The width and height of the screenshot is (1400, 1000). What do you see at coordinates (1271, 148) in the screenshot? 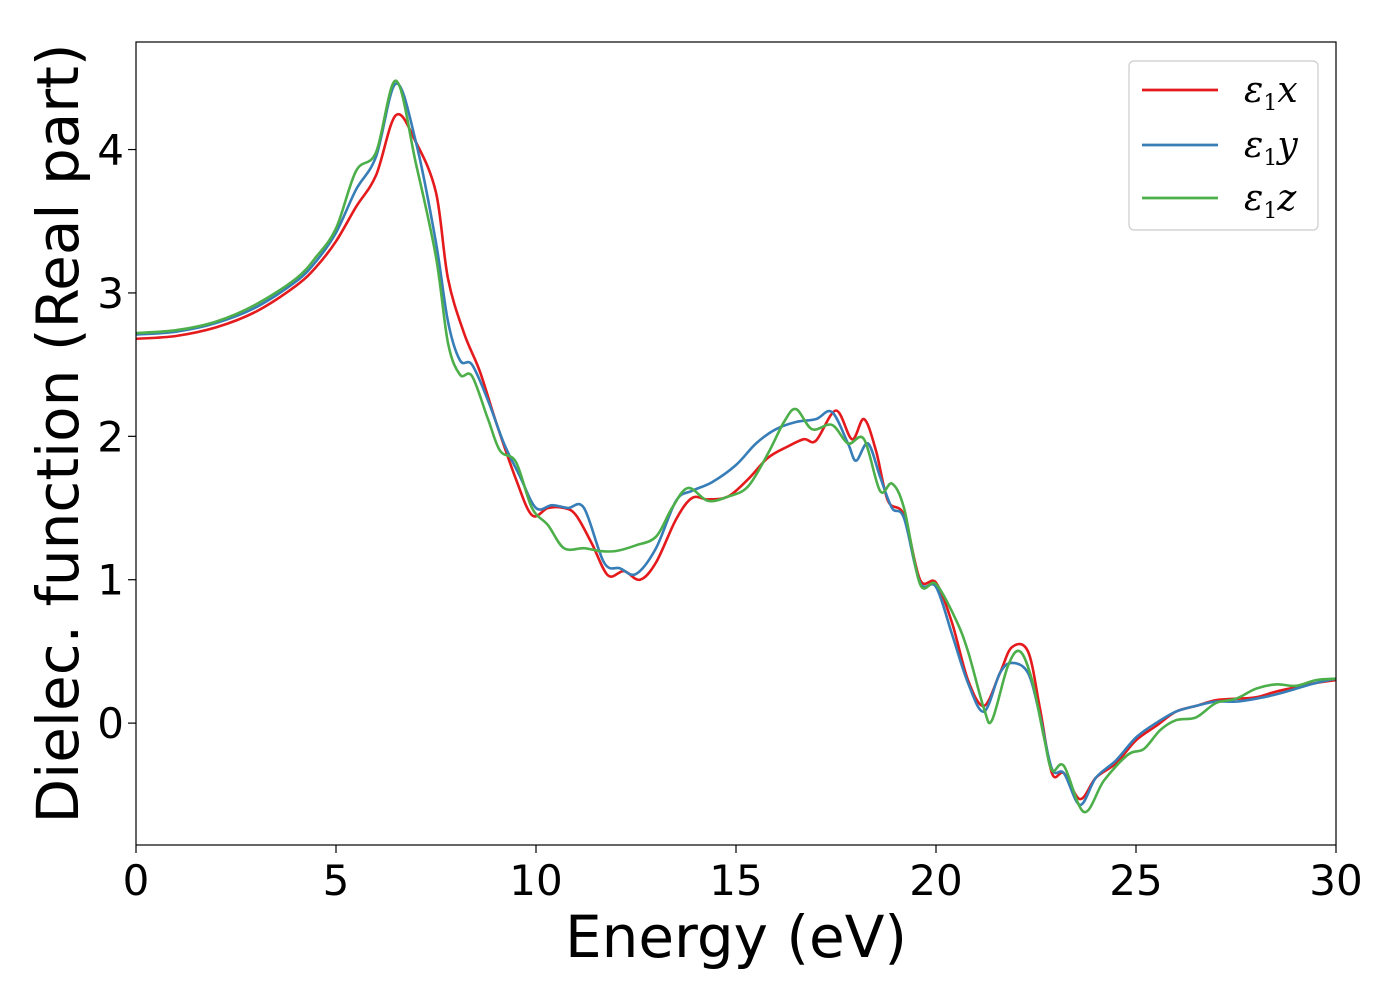
I see `legend-label: ε1y` at bounding box center [1271, 148].